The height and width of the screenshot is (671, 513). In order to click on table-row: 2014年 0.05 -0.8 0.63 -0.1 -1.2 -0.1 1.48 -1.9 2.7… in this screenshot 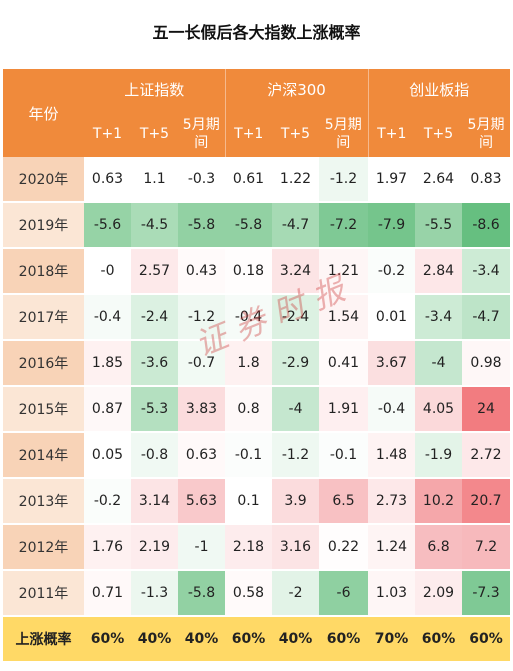, I will do `click(257, 455)`.